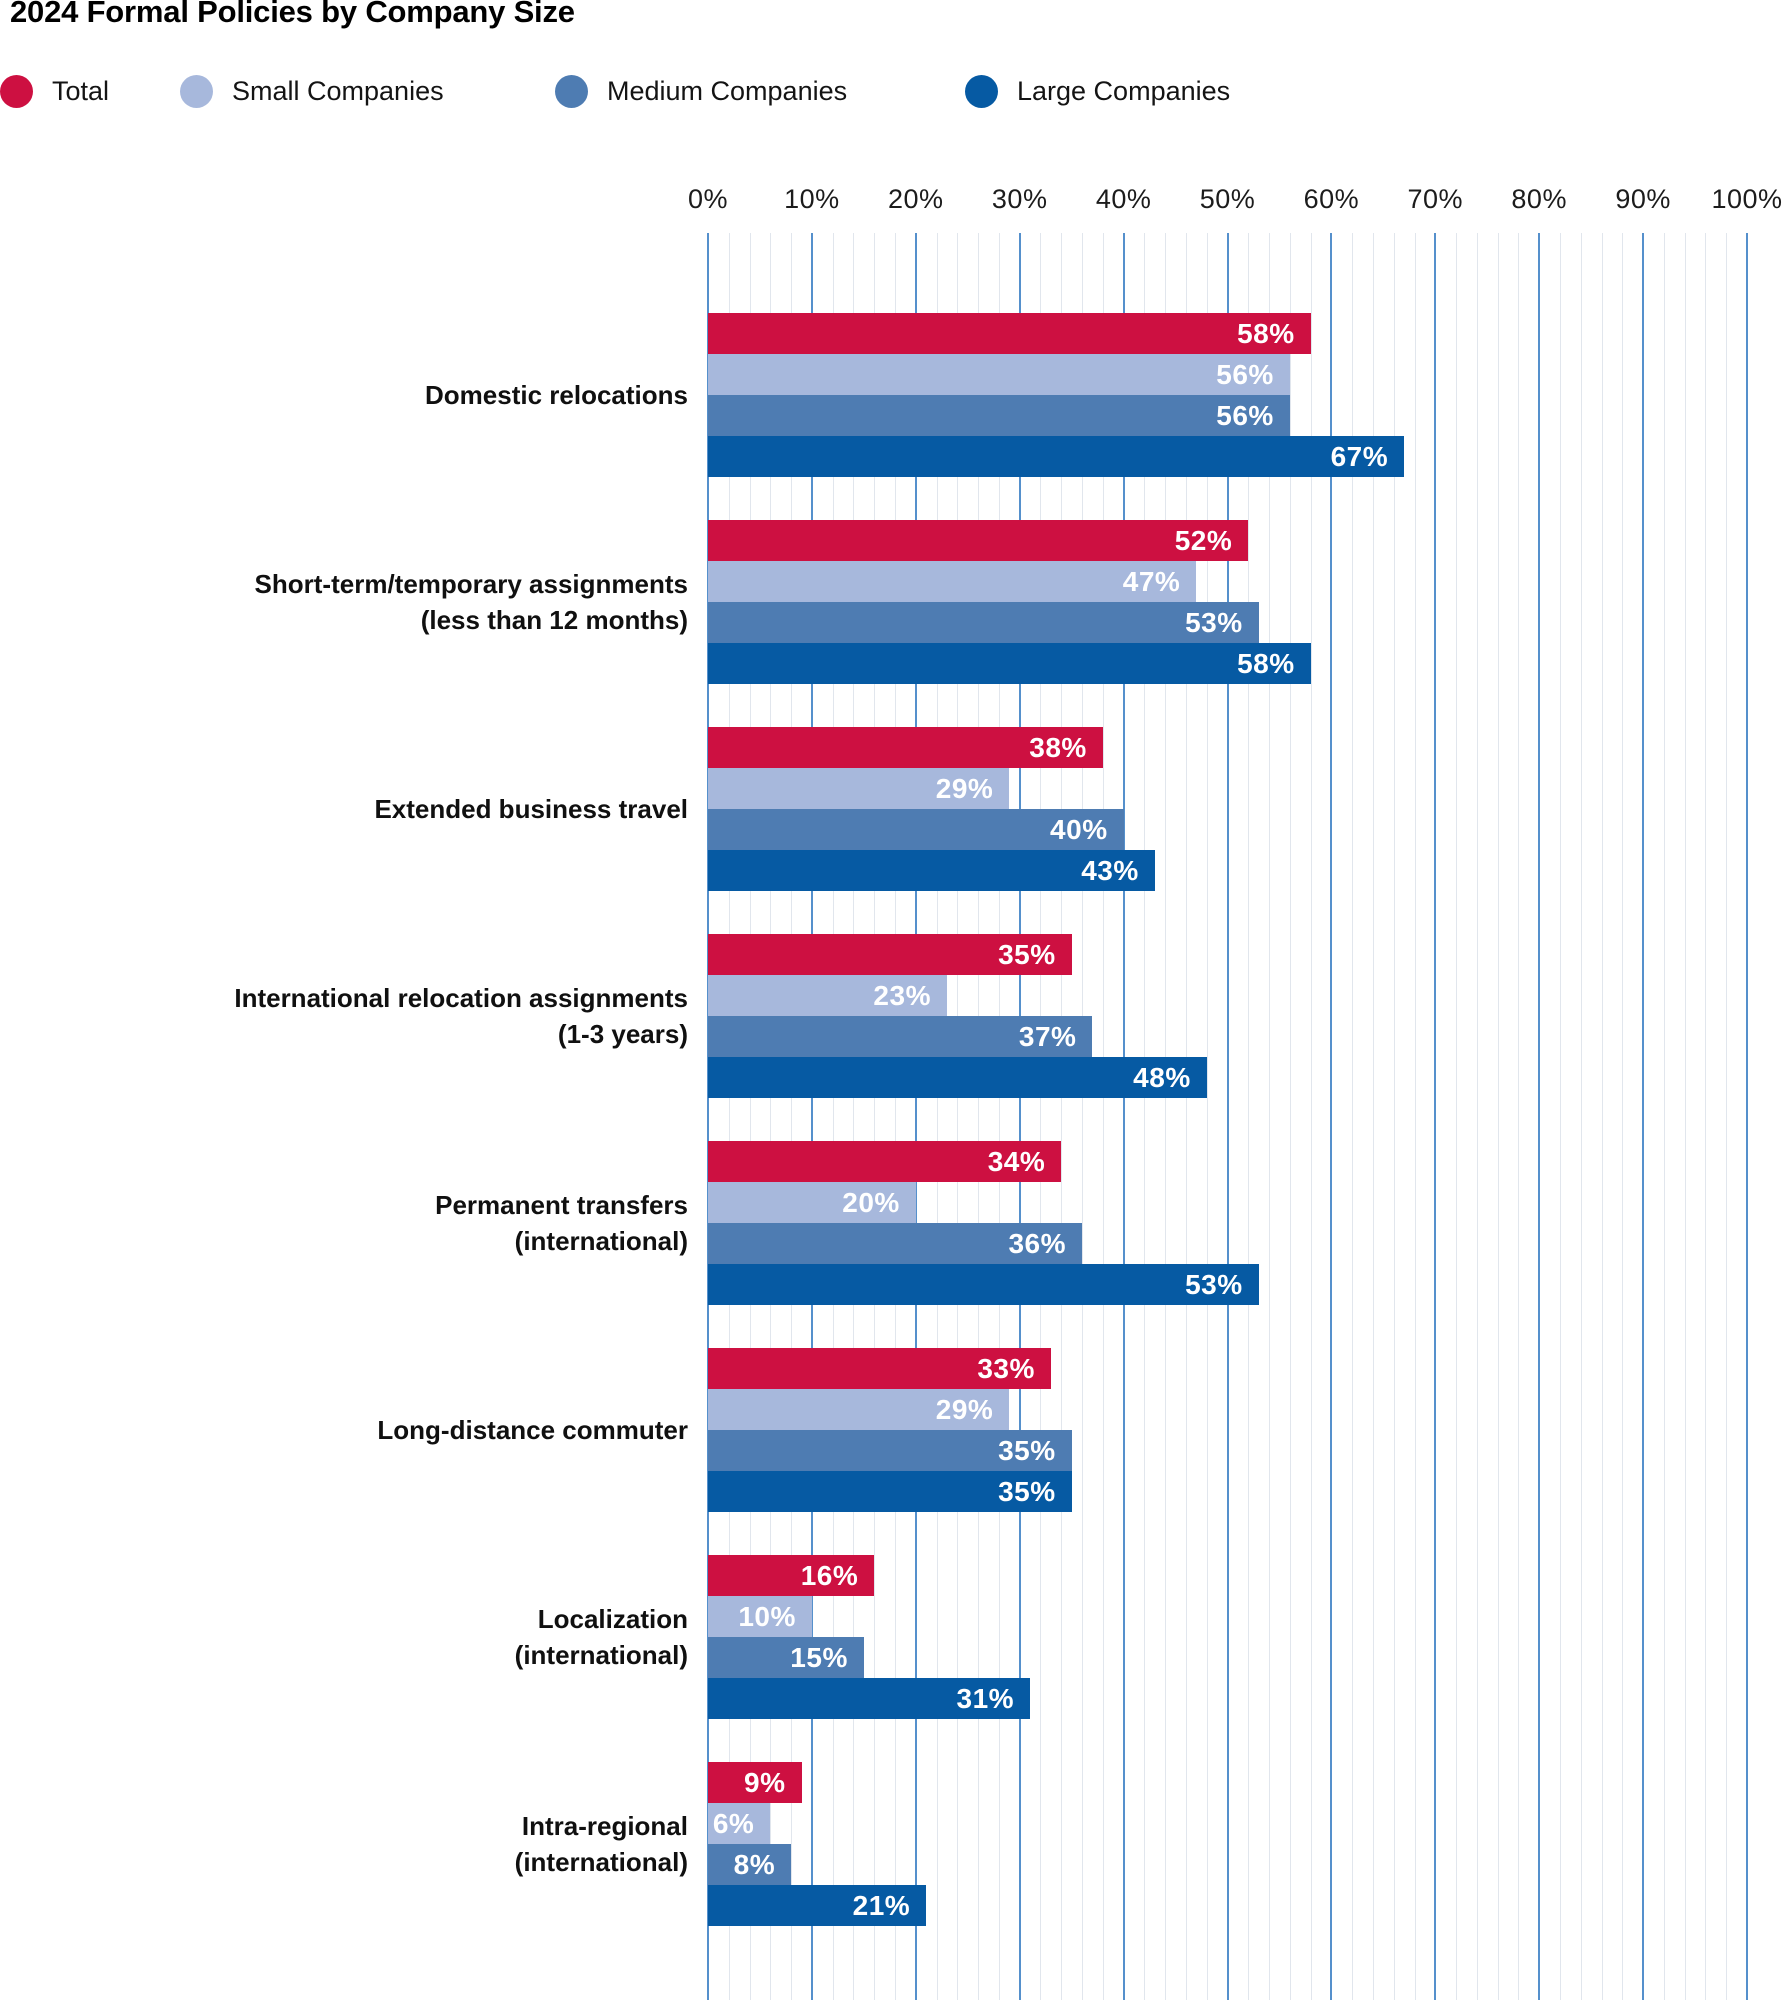 Image resolution: width=1784 pixels, height=2000 pixels. I want to click on x-axis-tick-label: 60%, so click(1331, 199).